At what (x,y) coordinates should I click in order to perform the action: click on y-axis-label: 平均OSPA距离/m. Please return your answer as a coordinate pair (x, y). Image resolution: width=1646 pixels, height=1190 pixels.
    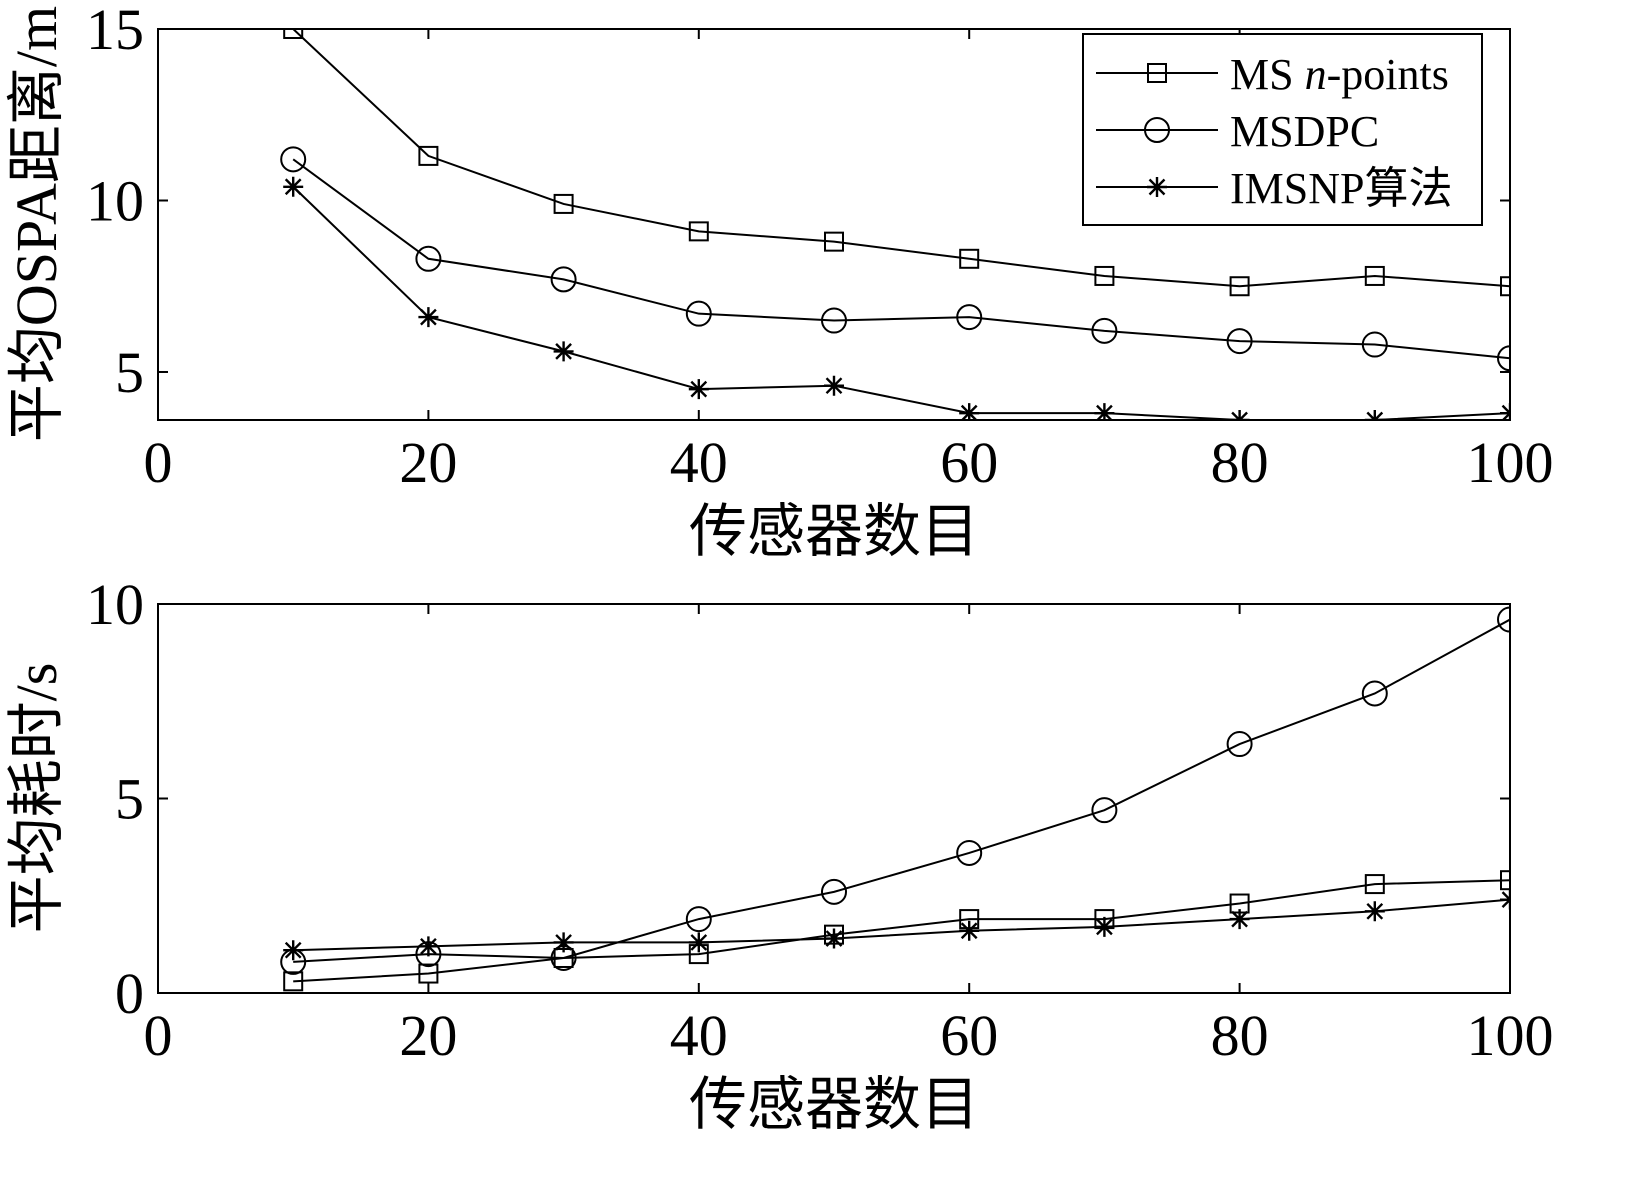
    Looking at the image, I should click on (36, 224).